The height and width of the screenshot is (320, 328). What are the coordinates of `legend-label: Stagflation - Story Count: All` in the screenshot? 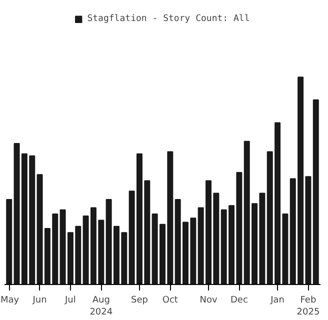 It's located at (168, 19).